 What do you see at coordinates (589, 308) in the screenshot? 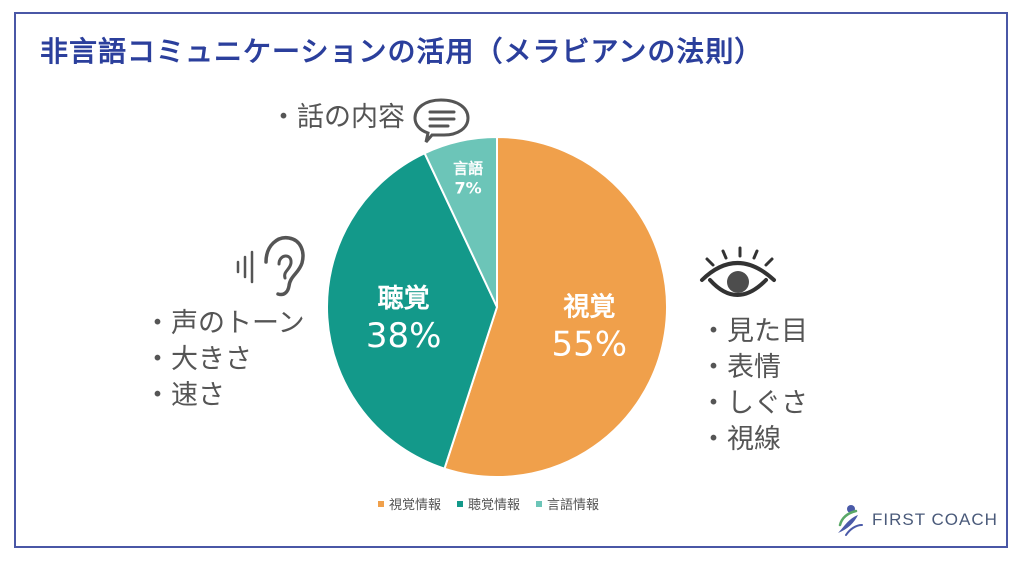
I see `slice-label: 視覚` at bounding box center [589, 308].